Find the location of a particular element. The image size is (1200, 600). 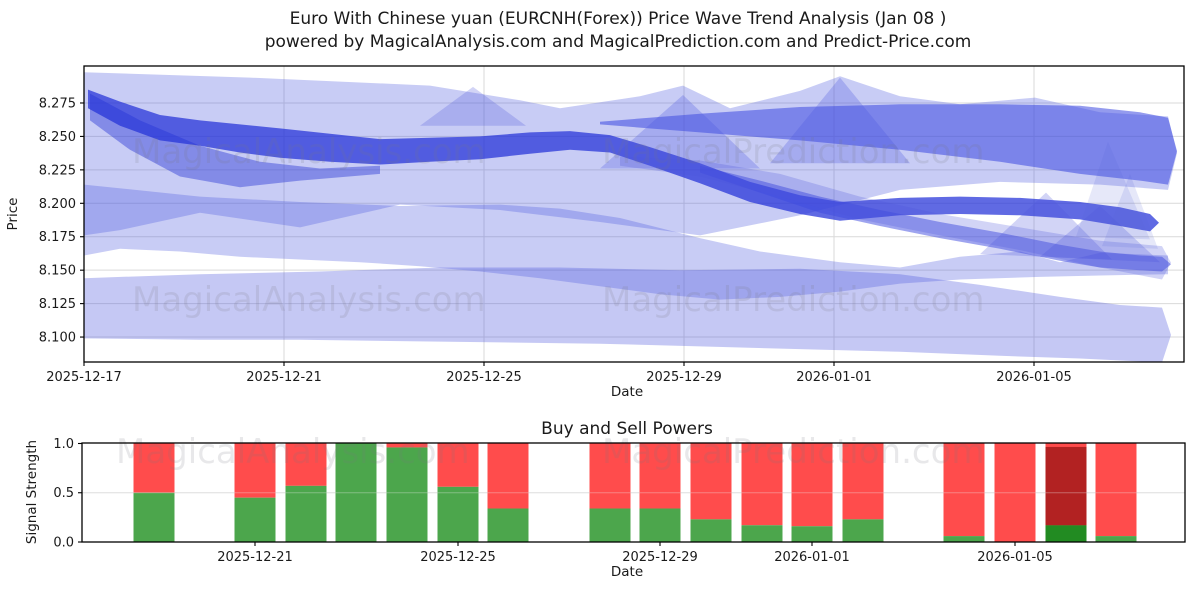

descending-strand-wide-band is located at coordinates (895, 218).